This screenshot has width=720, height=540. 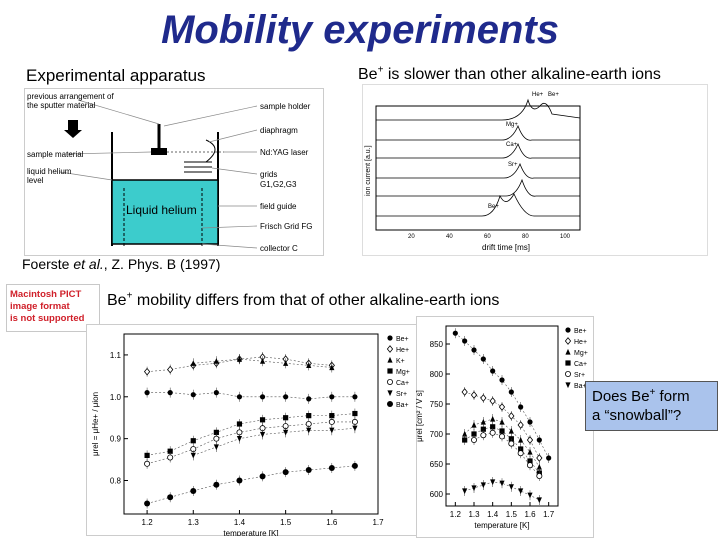 I want to click on liquid-helium, so click(x=165, y=212).